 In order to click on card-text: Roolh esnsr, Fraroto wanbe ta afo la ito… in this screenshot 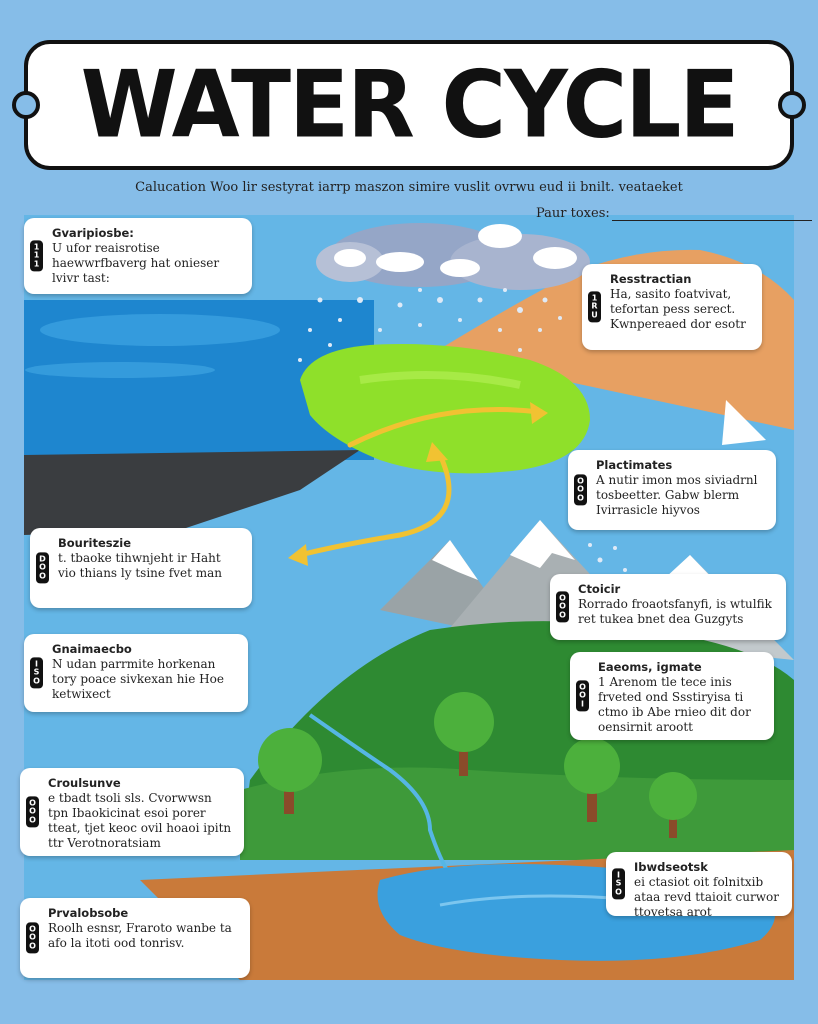, I will do `click(140, 935)`.